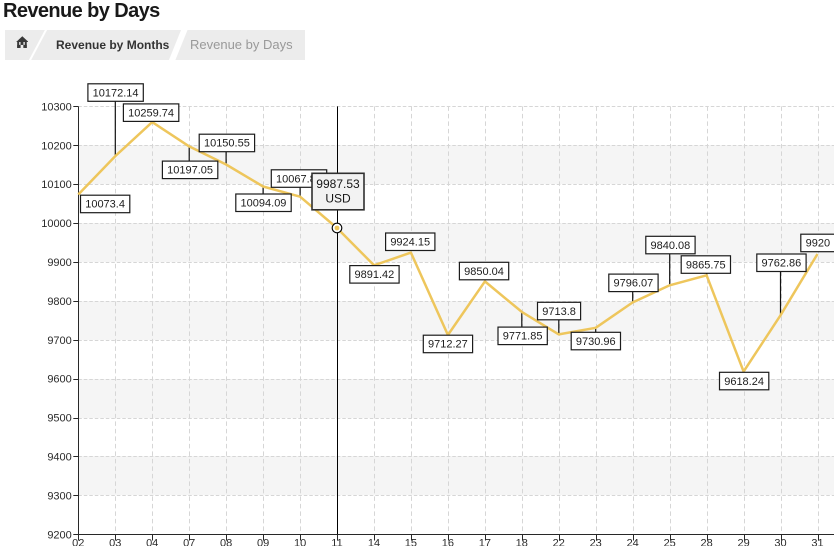 This screenshot has width=834, height=546. Describe the element at coordinates (411, 541) in the screenshot. I see `svg-text: 15` at that location.